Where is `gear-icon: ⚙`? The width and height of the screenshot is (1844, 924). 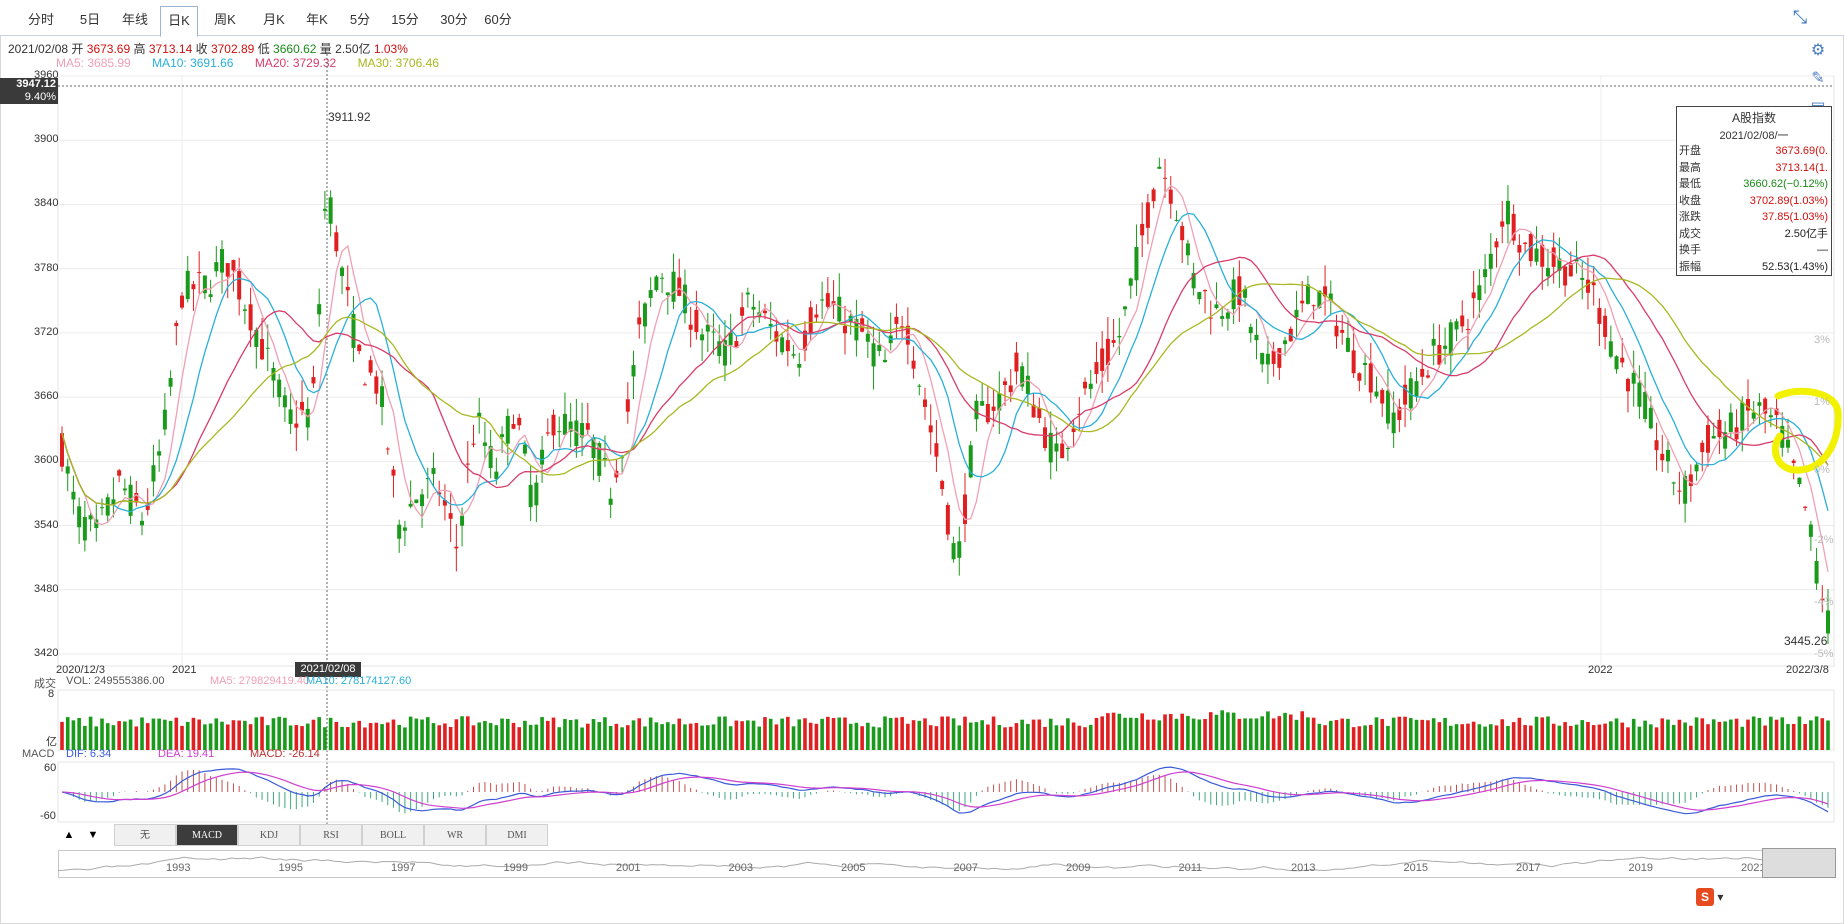 gear-icon: ⚙ is located at coordinates (1818, 50).